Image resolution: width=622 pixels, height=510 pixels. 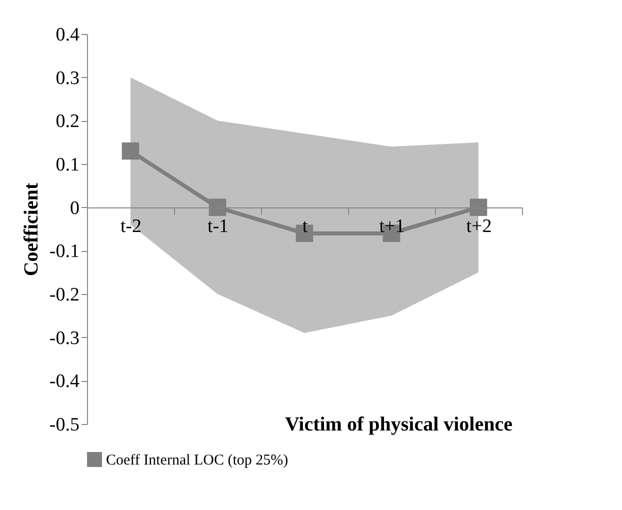 I want to click on y-tick-label: 0.4, so click(x=68, y=35).